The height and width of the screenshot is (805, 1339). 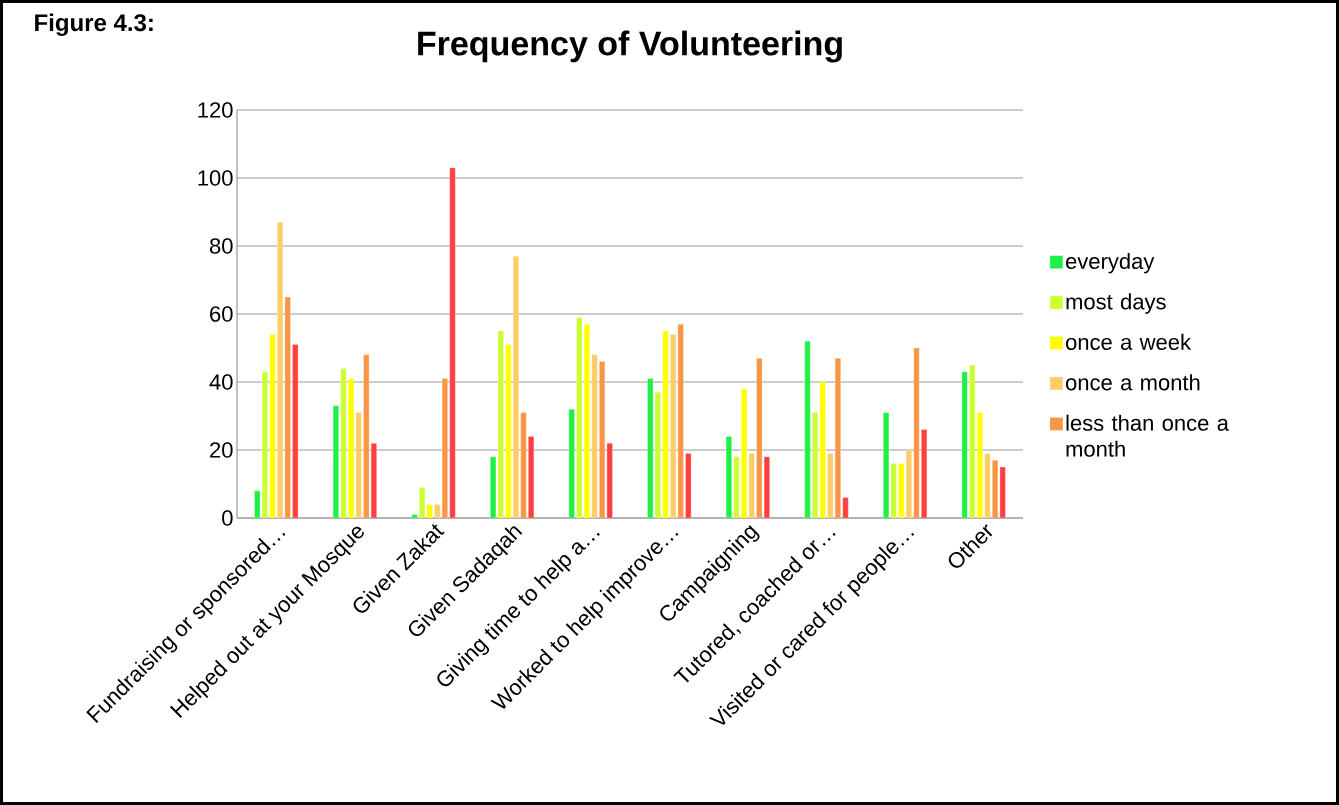 I want to click on legend-label: less than once a month, so click(x=1147, y=435).